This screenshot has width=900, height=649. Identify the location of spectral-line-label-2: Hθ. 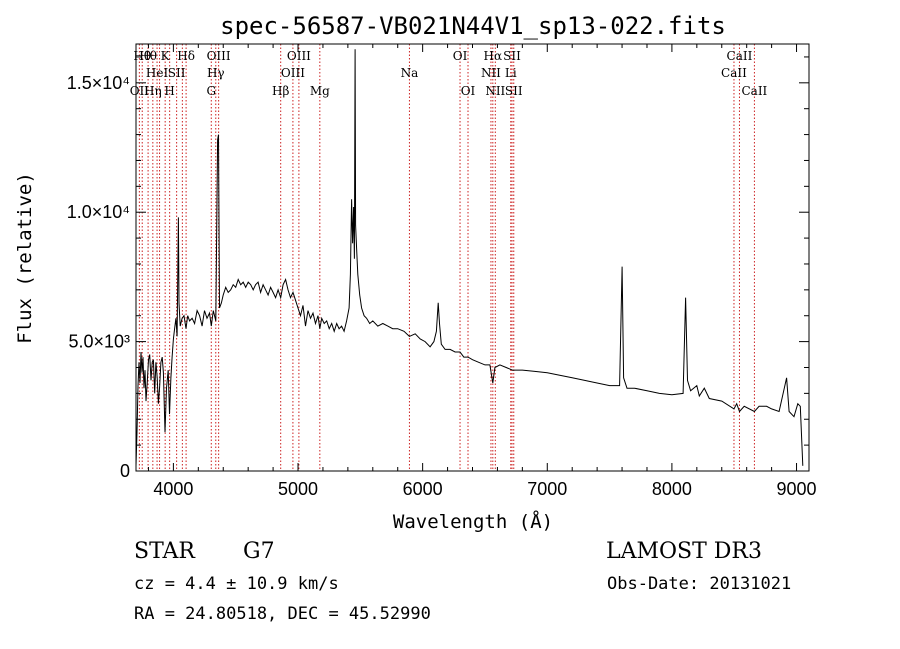
(148, 56).